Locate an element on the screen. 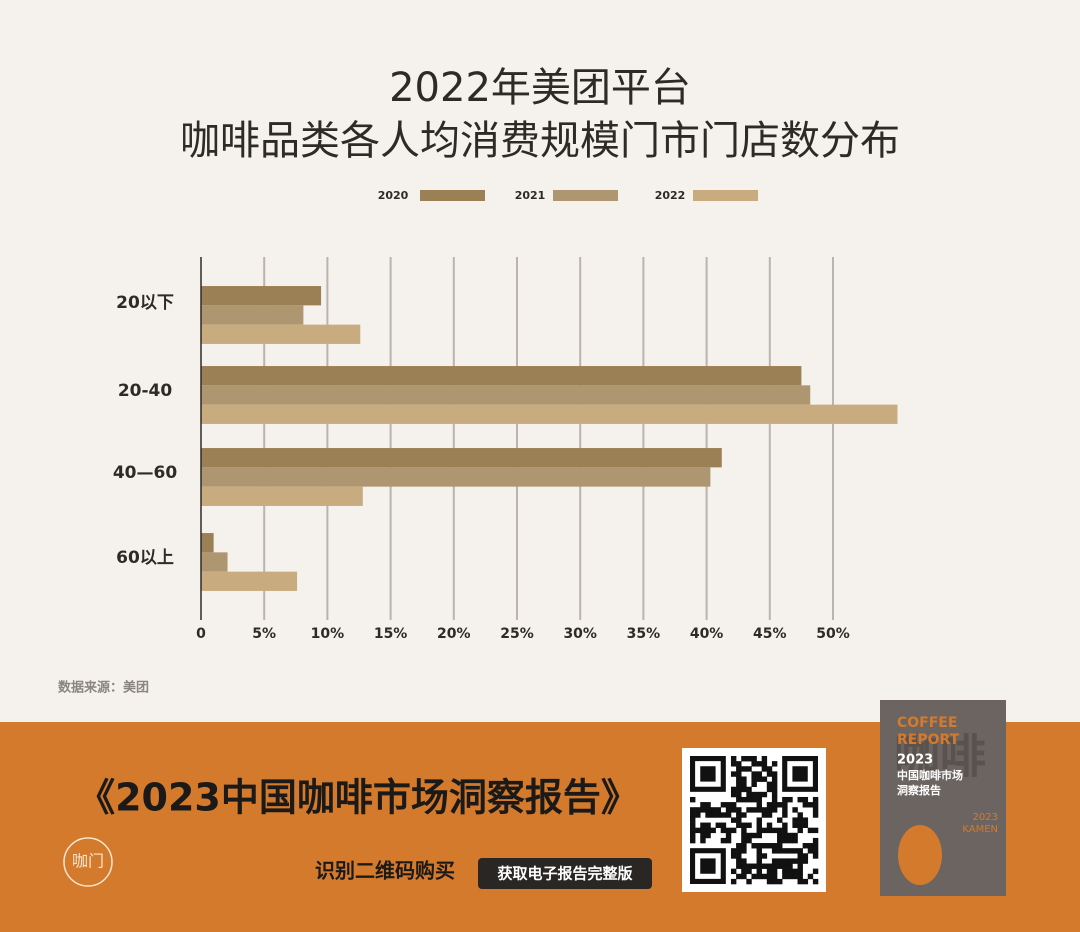 This screenshot has height=932, width=1080. button-label: 获取电子报告完整版 is located at coordinates (564, 874).